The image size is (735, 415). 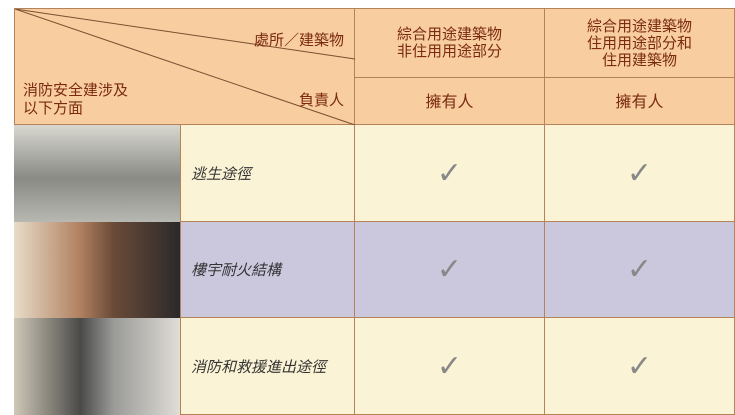 What do you see at coordinates (639, 59) in the screenshot?
I see `column-title-line: 住用建築物` at bounding box center [639, 59].